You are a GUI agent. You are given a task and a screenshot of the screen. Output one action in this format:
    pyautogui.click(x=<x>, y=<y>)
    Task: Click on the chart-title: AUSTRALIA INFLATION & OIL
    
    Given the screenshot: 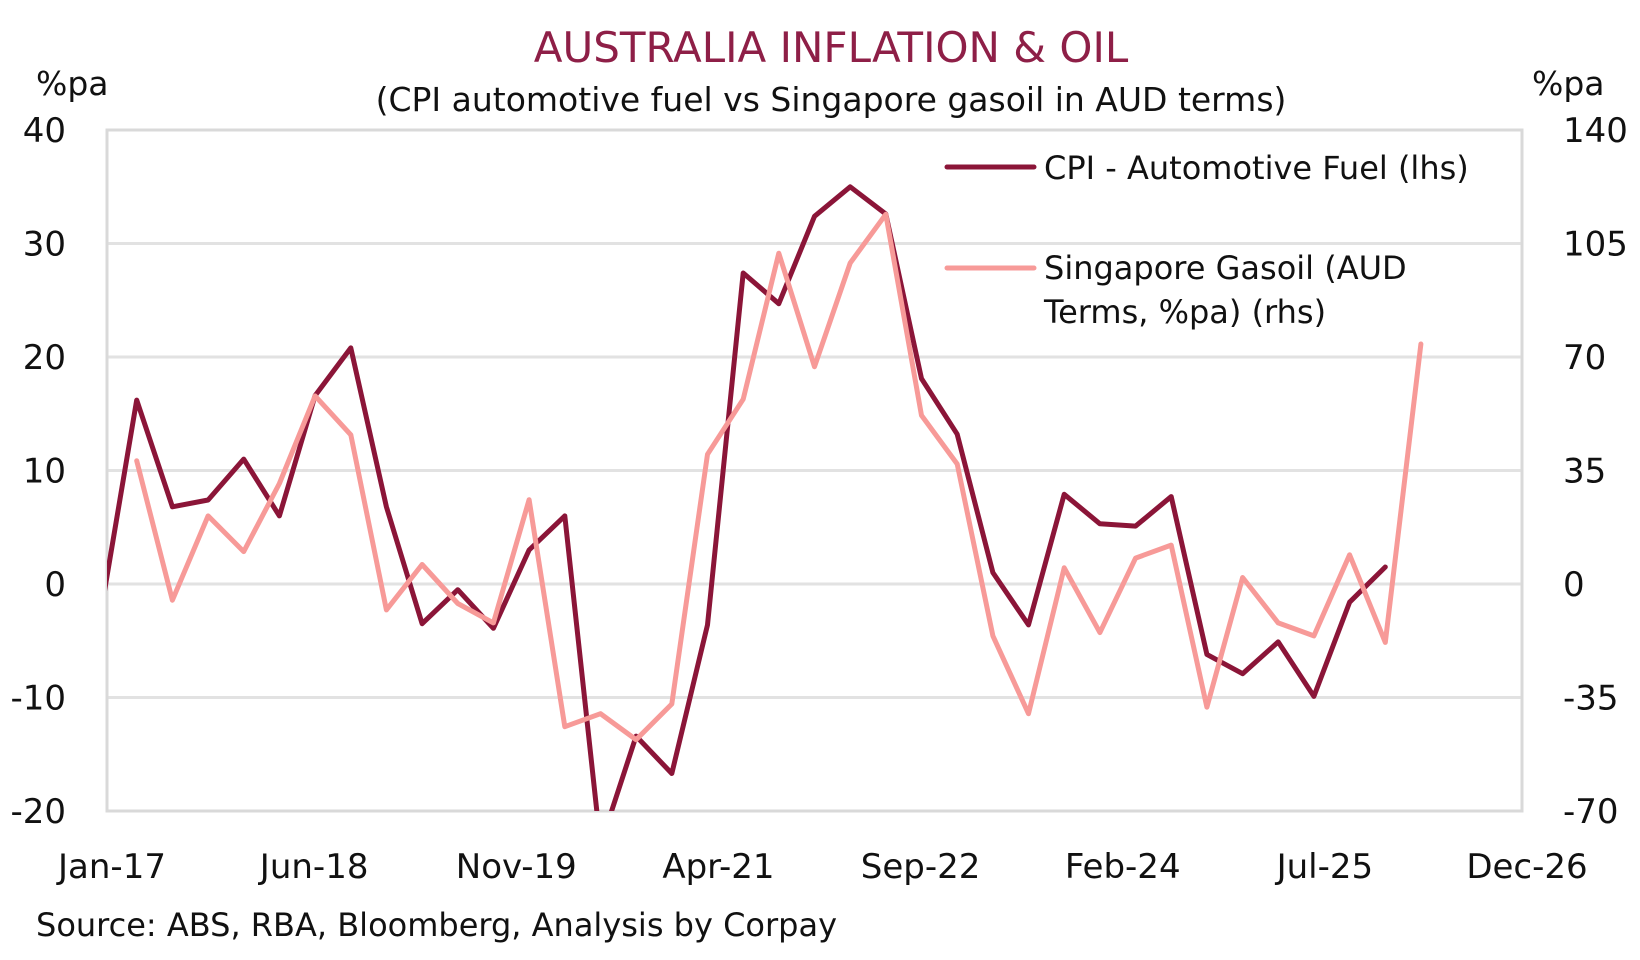 What is the action you would take?
    pyautogui.click(x=831, y=47)
    